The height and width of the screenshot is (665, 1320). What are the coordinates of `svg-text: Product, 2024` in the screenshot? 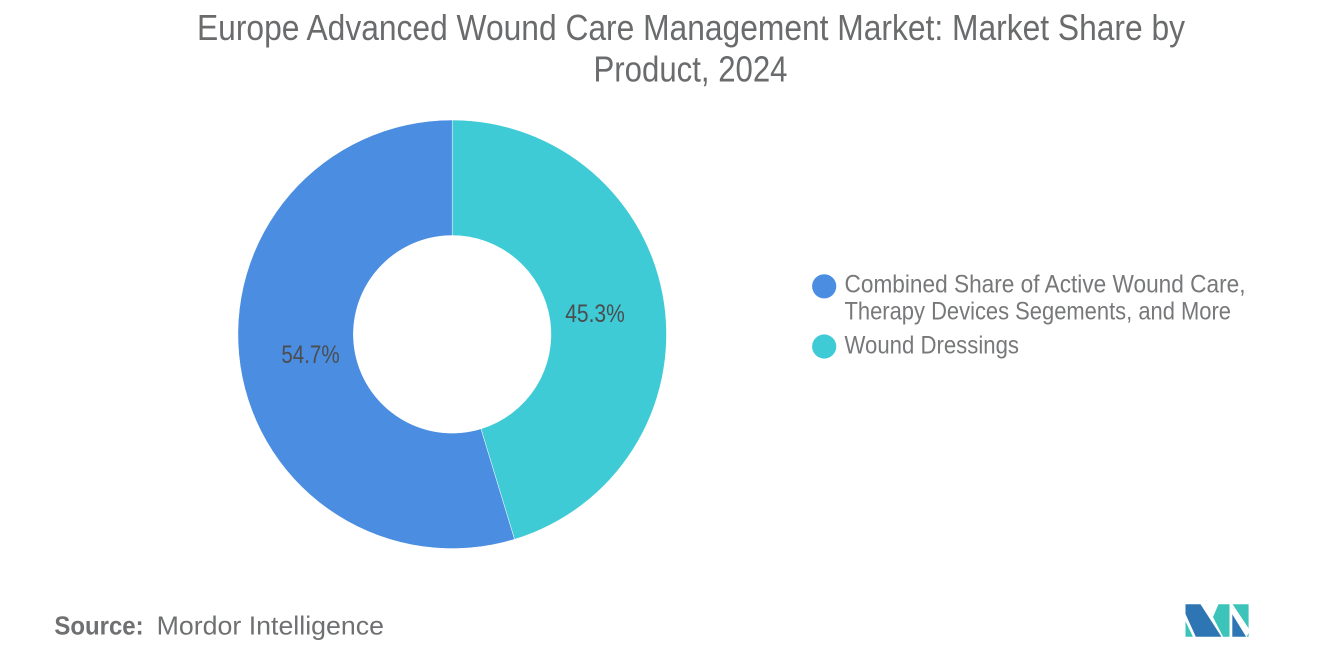 It's located at (691, 68).